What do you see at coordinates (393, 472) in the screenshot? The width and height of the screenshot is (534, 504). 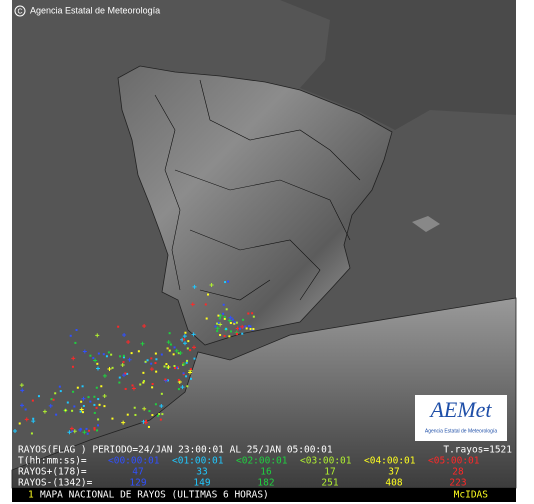 I see `interval-positive: 37` at bounding box center [393, 472].